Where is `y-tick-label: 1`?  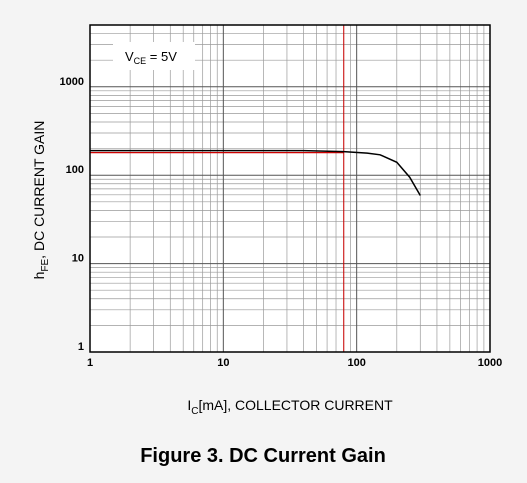 y-tick-label: 1 is located at coordinates (81, 347).